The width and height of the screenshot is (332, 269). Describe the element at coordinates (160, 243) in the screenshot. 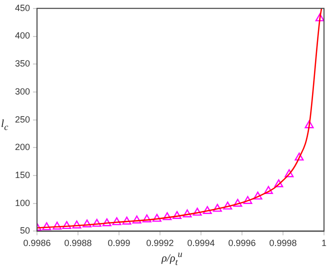

I see `x-tick-label: 0.9992` at that location.